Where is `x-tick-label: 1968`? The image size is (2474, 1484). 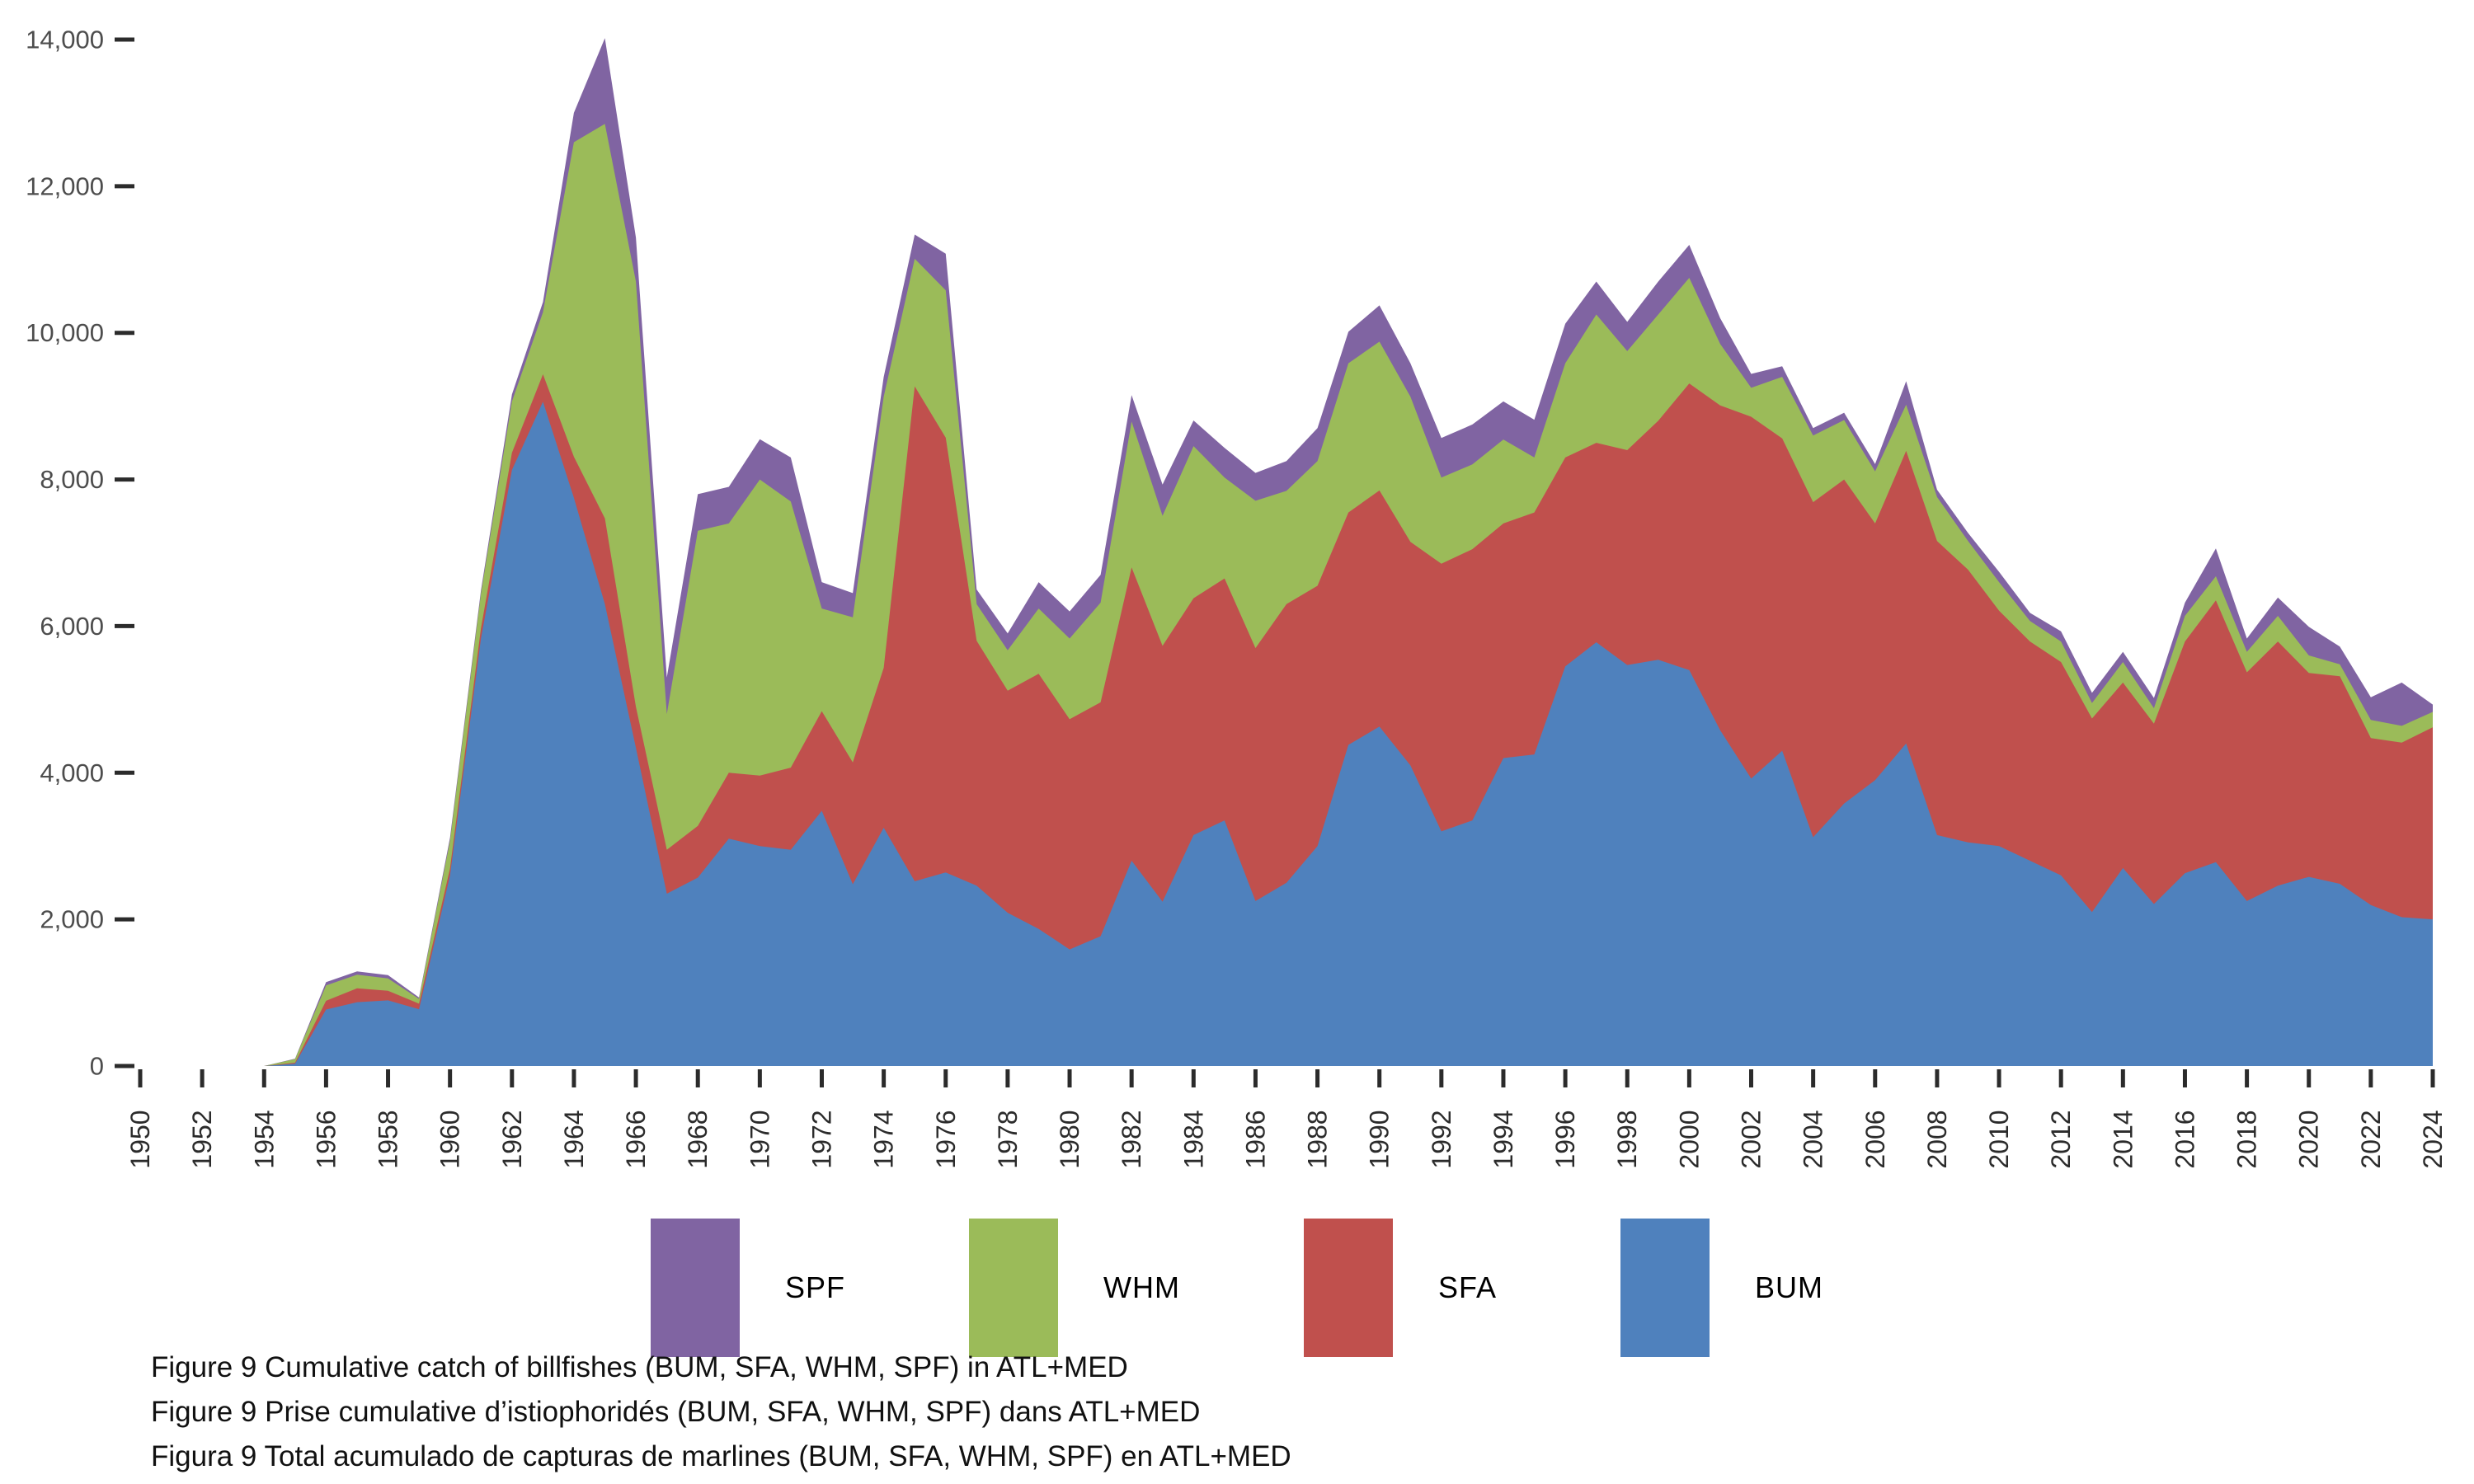
x-tick-label: 1968 is located at coordinates (698, 1139).